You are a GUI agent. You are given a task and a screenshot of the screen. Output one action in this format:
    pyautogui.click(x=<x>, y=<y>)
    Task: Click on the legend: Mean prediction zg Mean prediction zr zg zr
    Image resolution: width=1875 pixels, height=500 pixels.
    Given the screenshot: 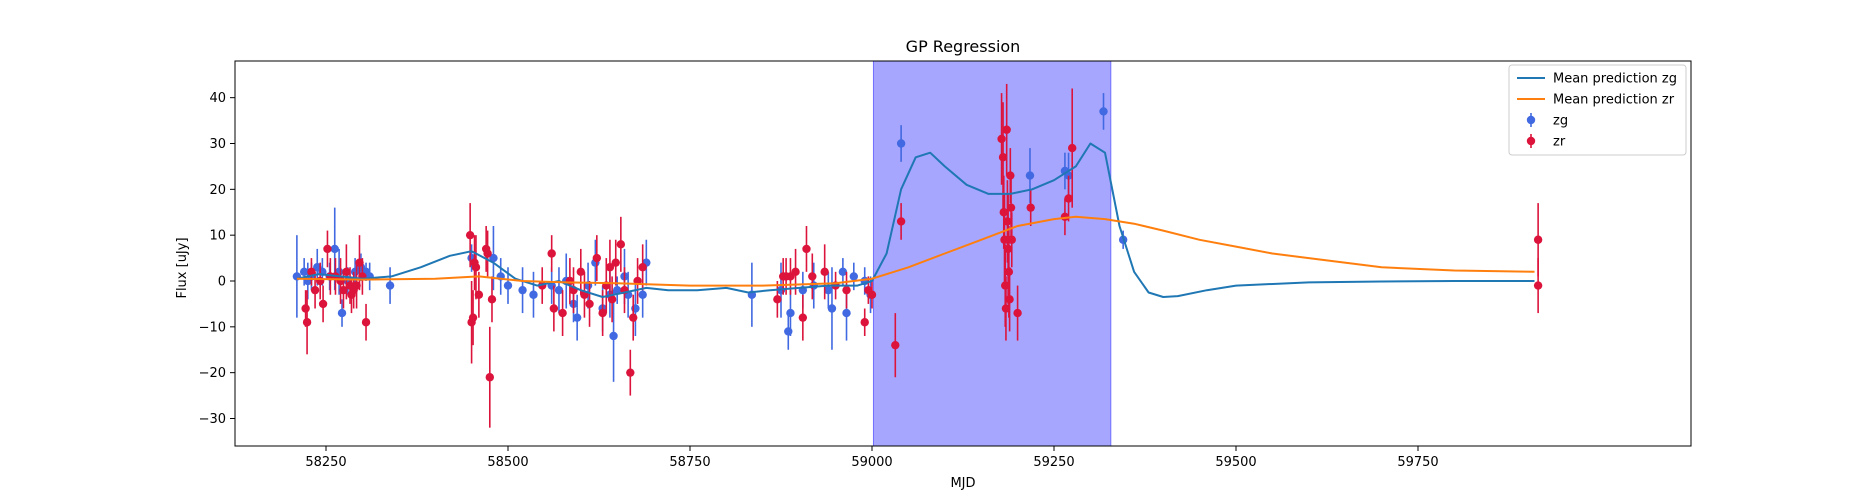 What is the action you would take?
    pyautogui.click(x=1597, y=110)
    